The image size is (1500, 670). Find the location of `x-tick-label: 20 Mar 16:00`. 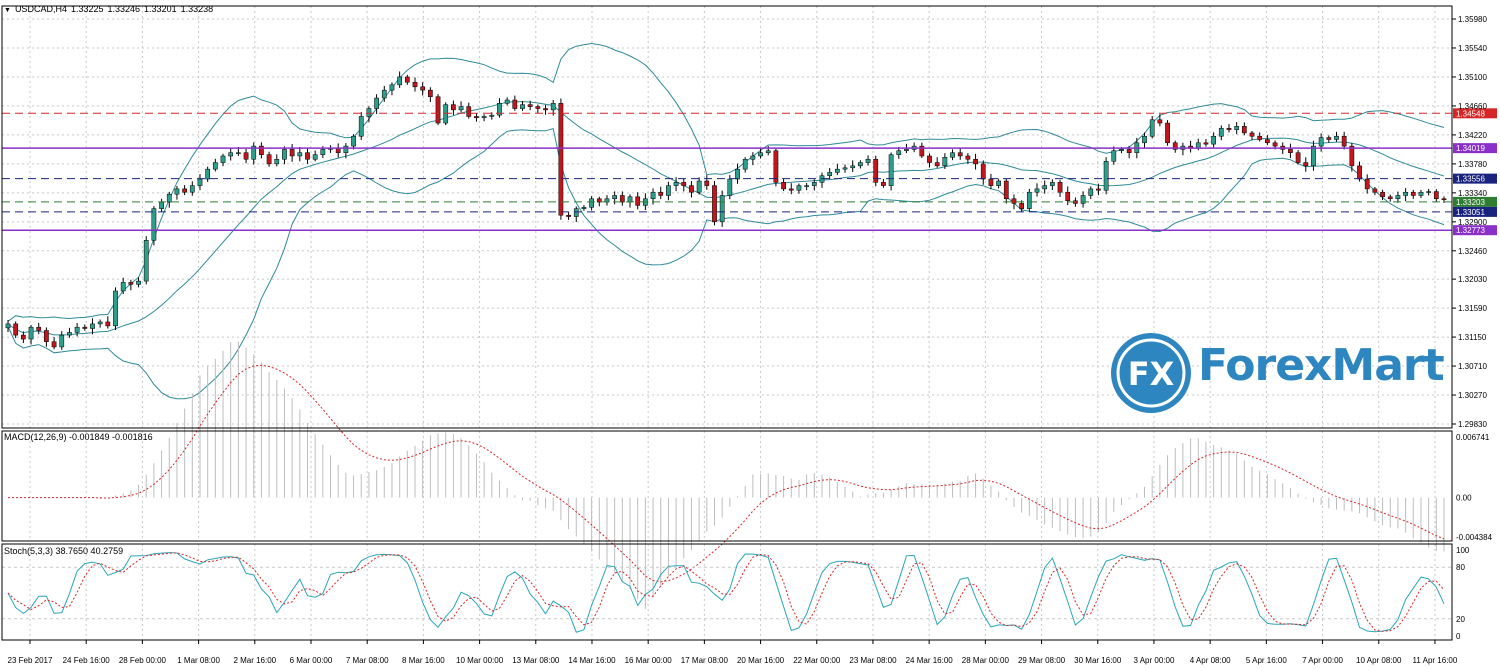

x-tick-label: 20 Mar 16:00 is located at coordinates (761, 660).